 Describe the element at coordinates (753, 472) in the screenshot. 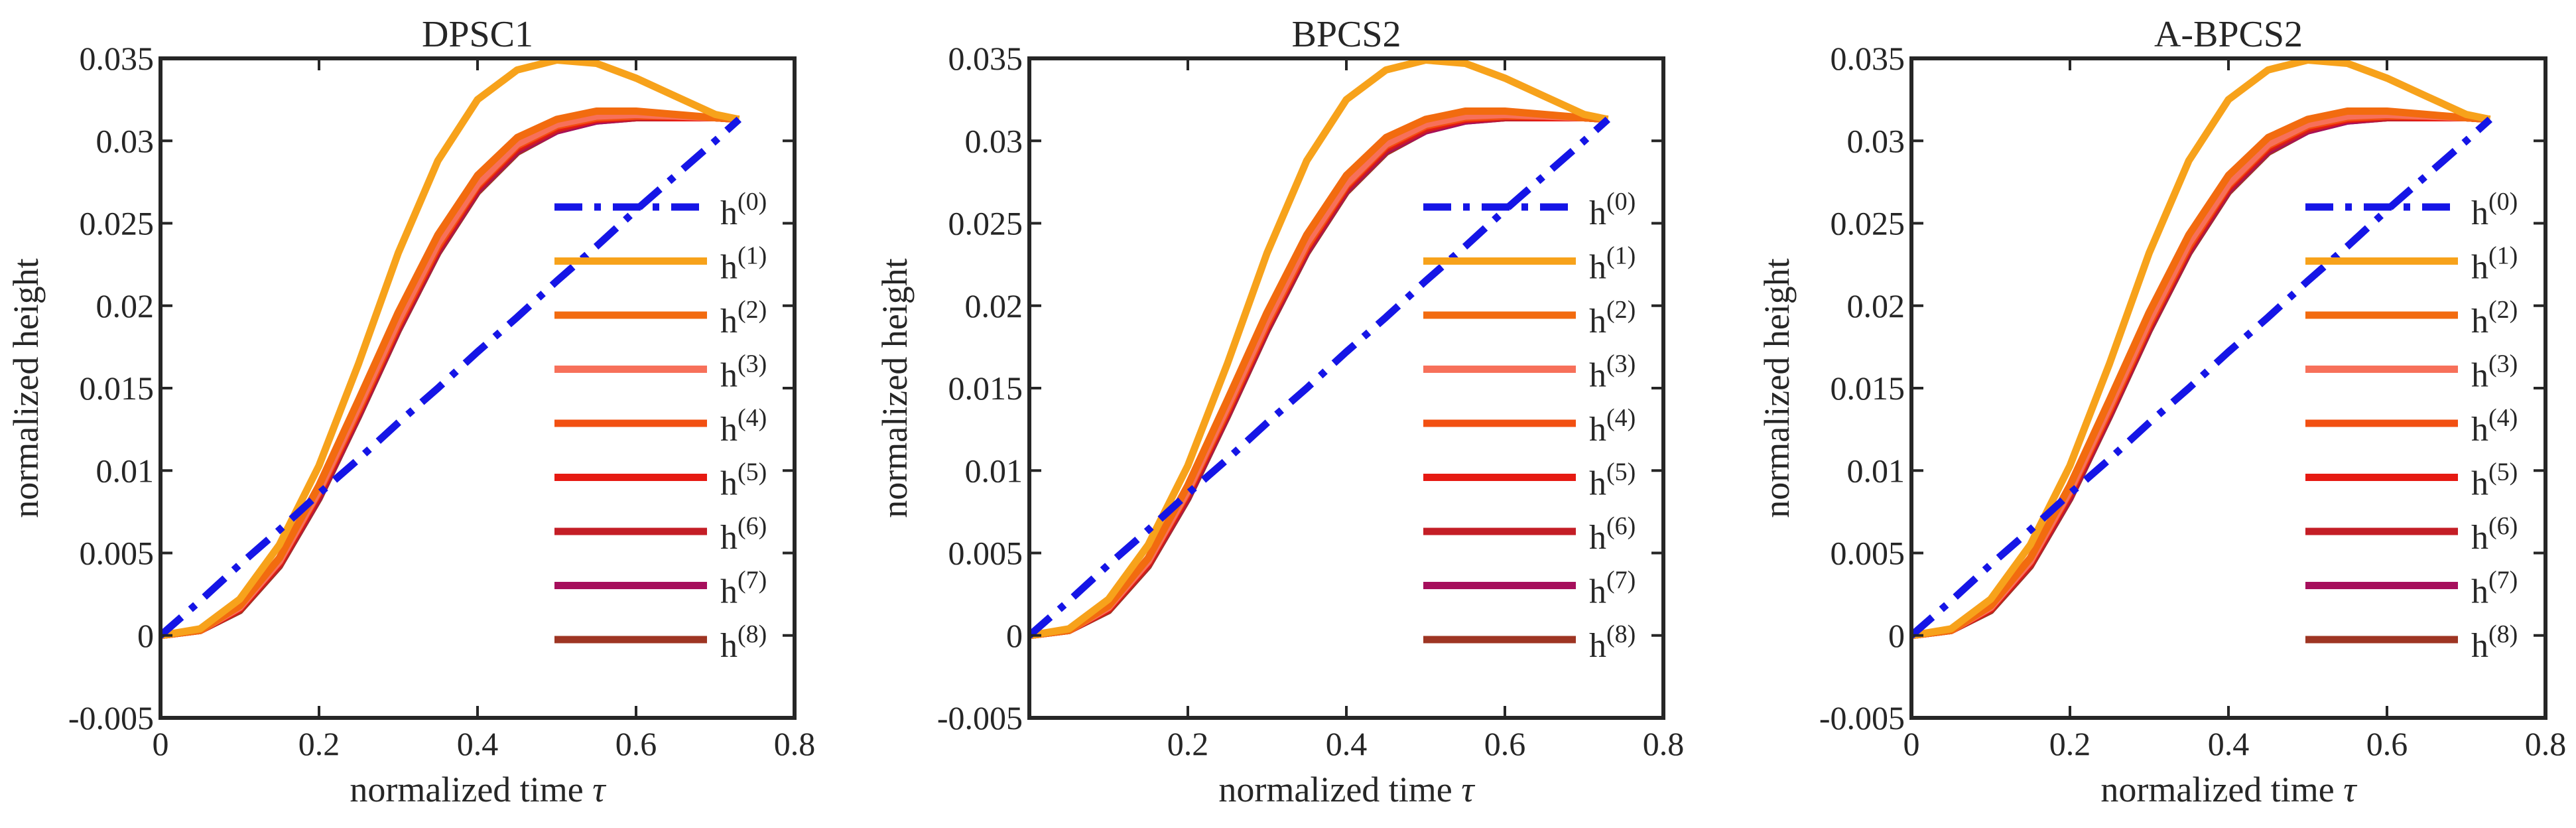

I see `legend-label-sup: (5)` at that location.